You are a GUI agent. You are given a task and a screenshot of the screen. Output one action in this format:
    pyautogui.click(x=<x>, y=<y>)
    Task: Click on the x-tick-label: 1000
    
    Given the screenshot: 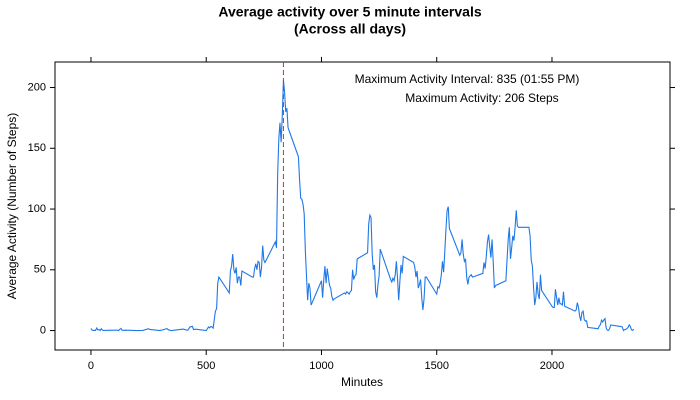 What is the action you would take?
    pyautogui.click(x=321, y=366)
    